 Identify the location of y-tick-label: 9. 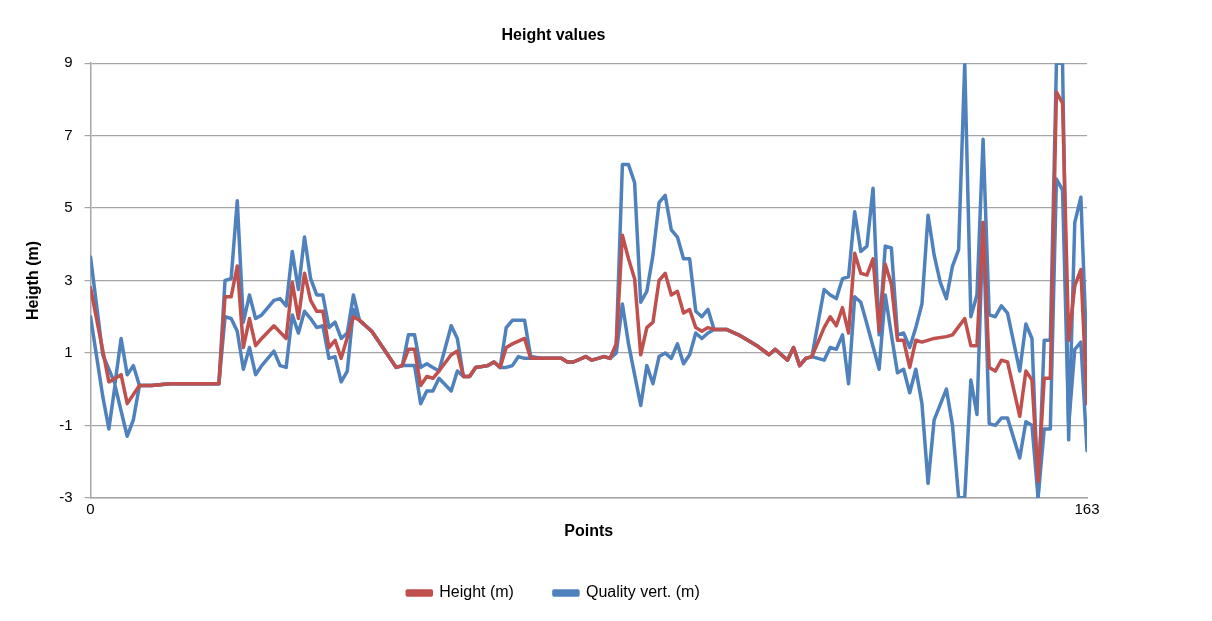
(68, 62).